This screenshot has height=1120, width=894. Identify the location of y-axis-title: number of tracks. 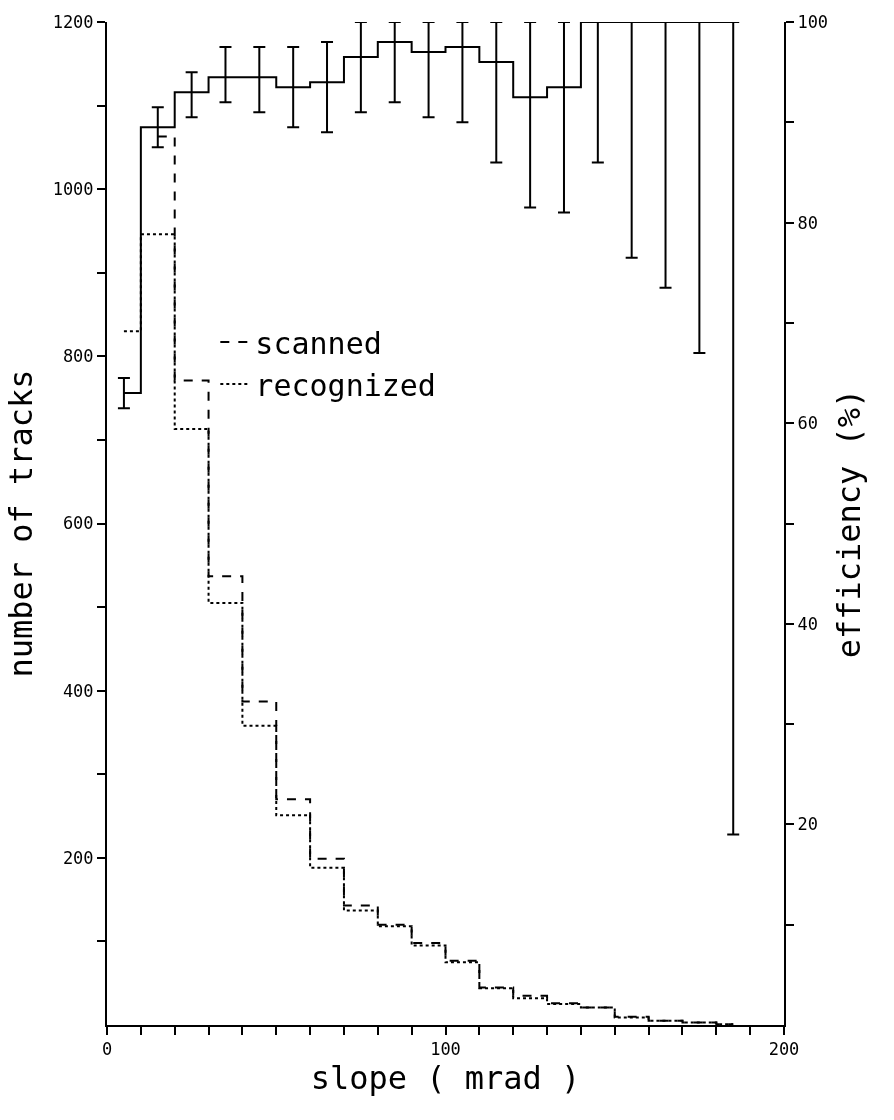
(21, 523).